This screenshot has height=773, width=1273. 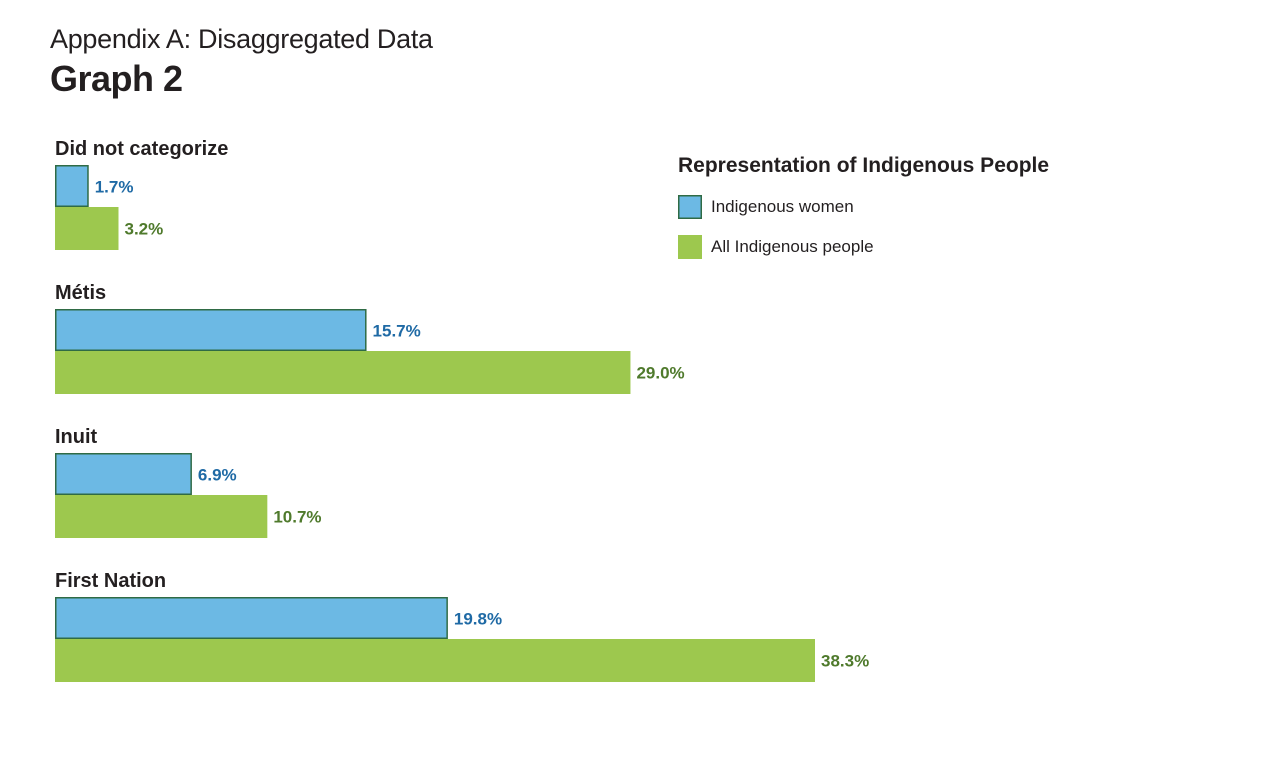 What do you see at coordinates (397, 331) in the screenshot?
I see `data-label: 15.7%` at bounding box center [397, 331].